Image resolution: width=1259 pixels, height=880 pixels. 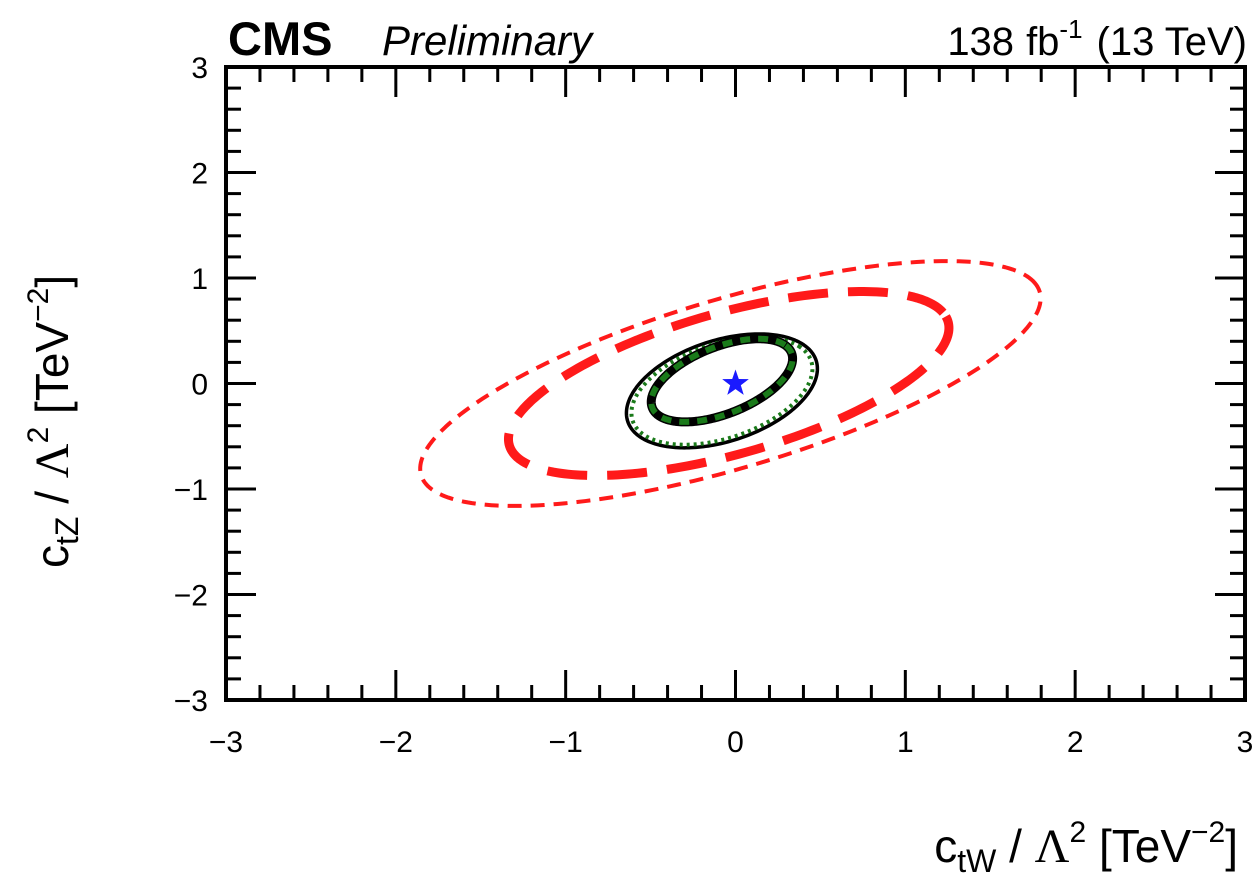 I want to click on x-axis-base: c, so click(x=945, y=846).